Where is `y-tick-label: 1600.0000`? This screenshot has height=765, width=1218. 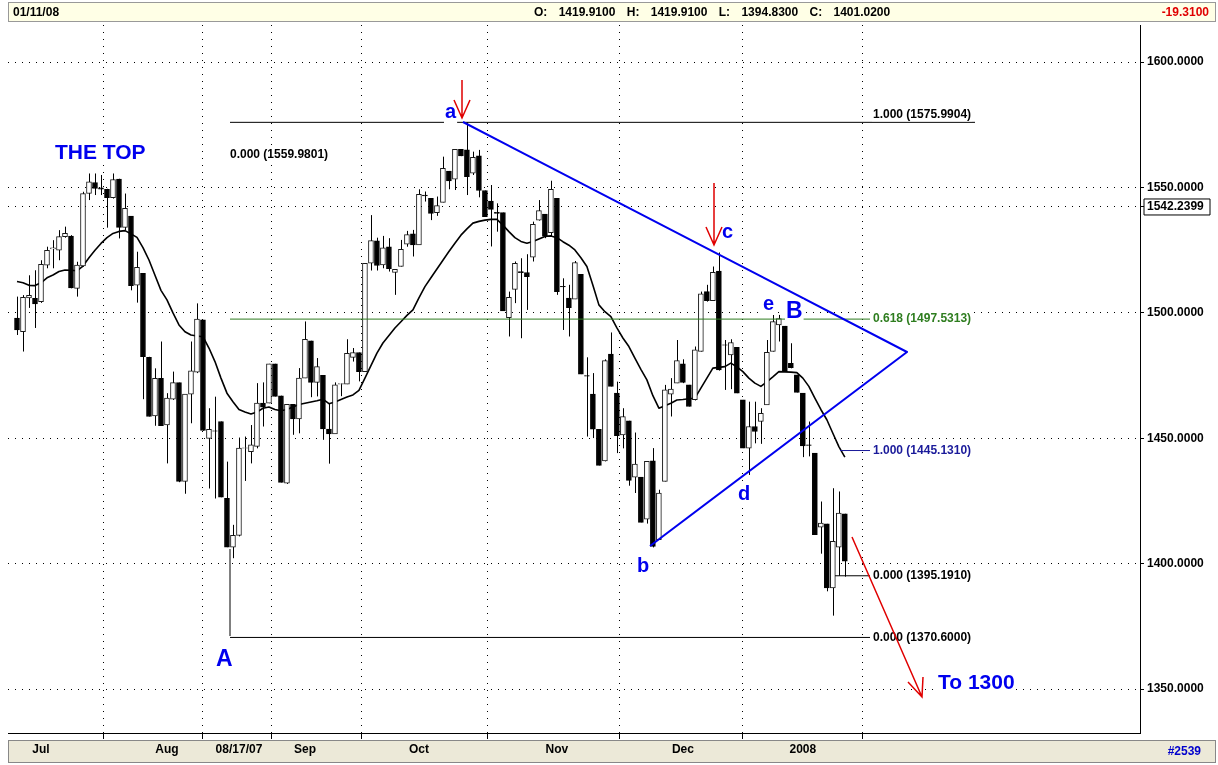
y-tick-label: 1600.0000 is located at coordinates (1176, 61).